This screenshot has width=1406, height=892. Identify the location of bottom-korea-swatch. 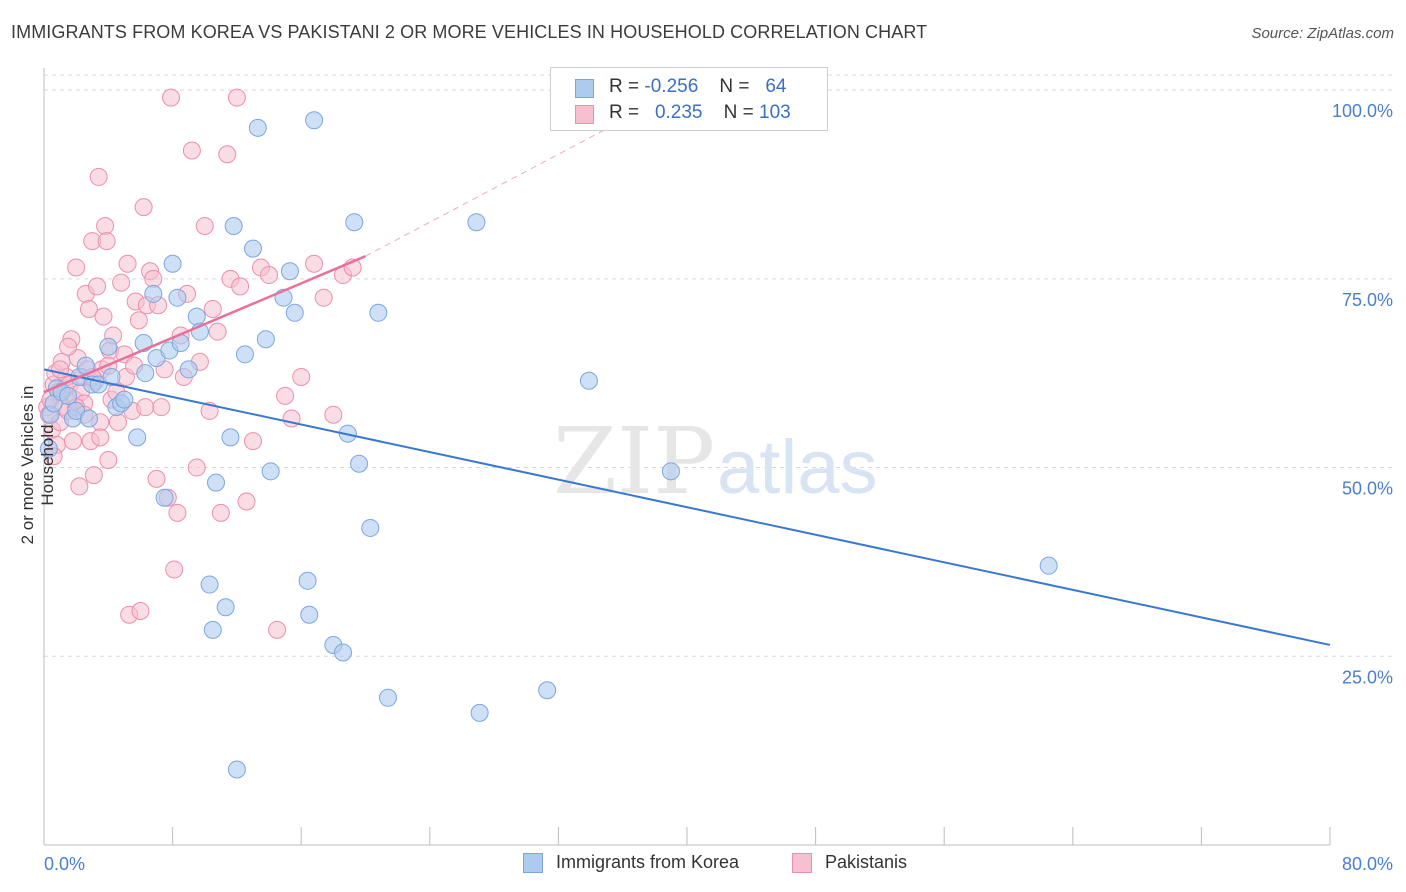
(533, 863).